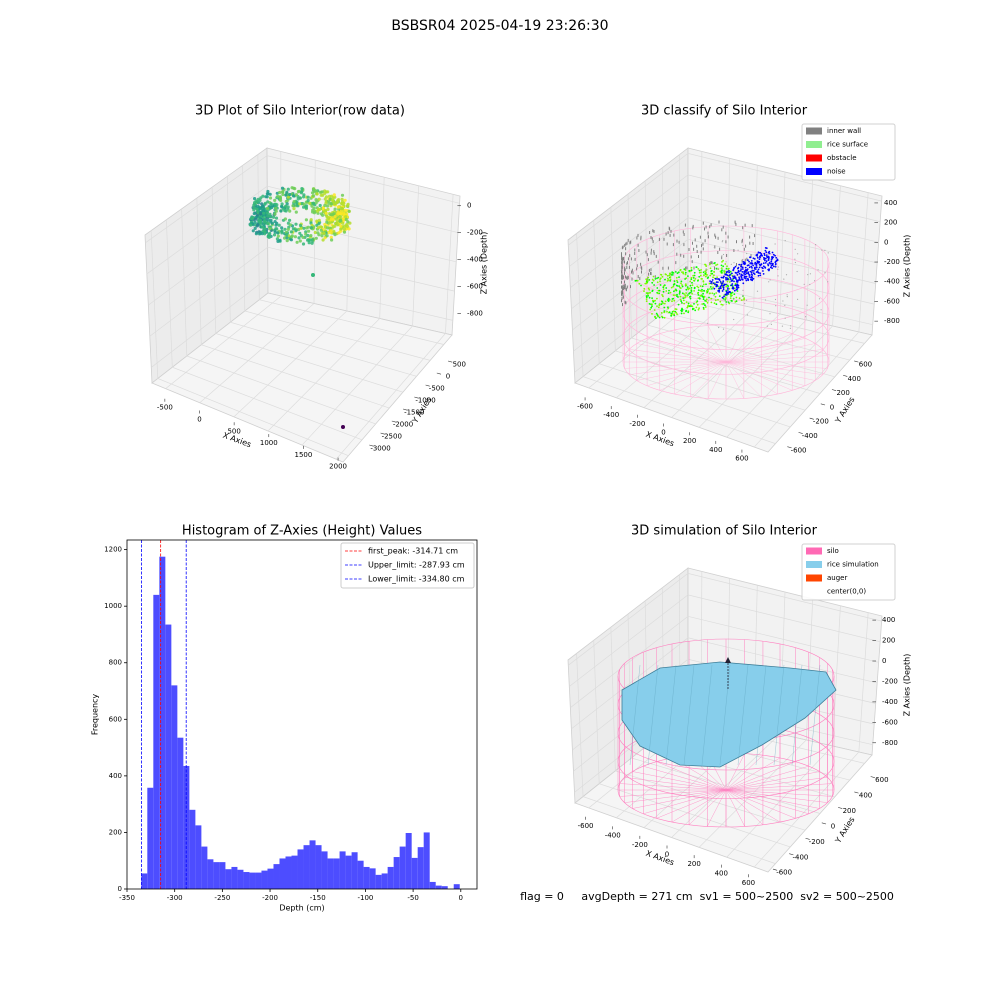  Describe the element at coordinates (269, 443) in the screenshot. I see `x-tick-label: 1000` at that location.